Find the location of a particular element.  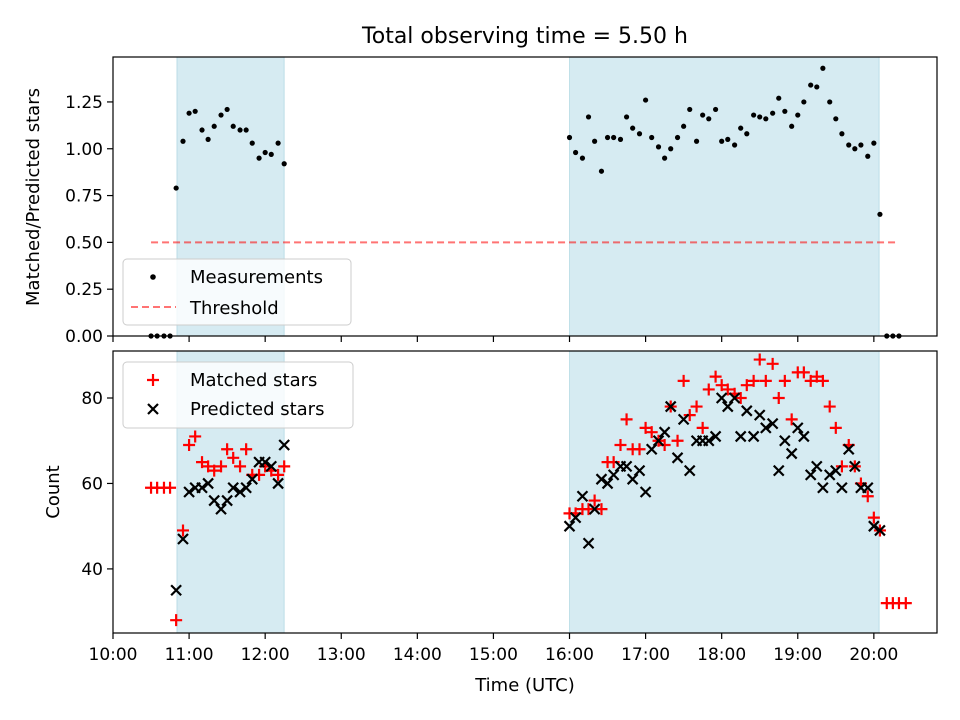

top-y-tick-label: 0.00 is located at coordinates (84, 337).